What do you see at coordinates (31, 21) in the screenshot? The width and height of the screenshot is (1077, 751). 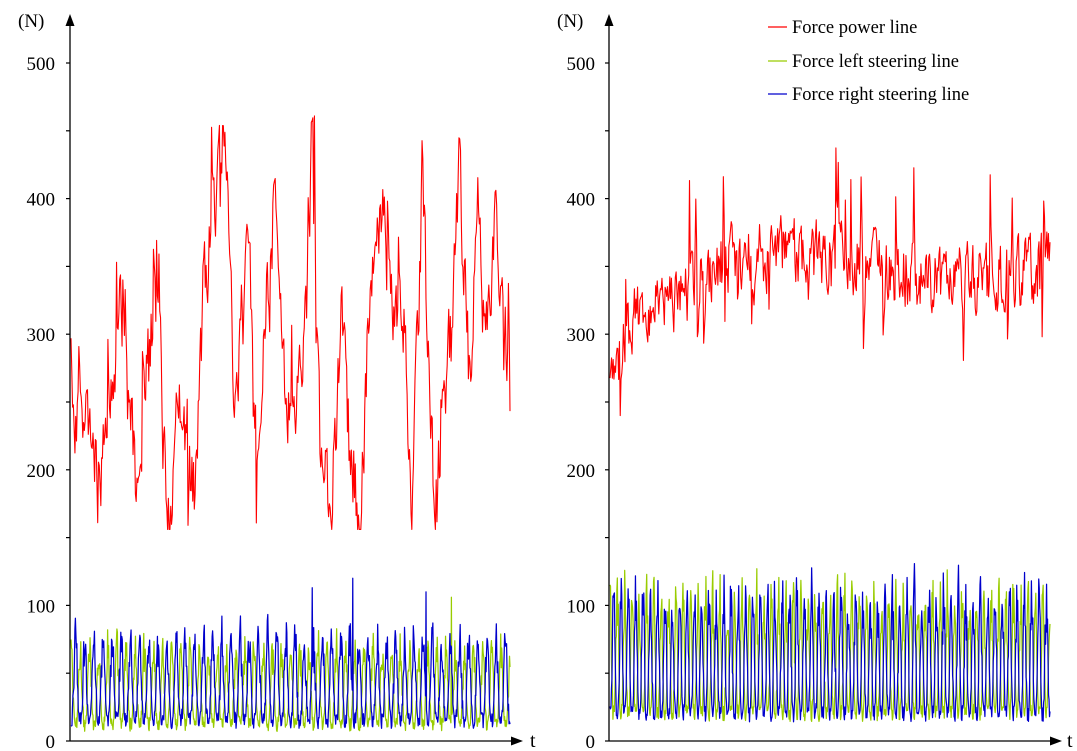 I see `left-y-unit-label: (N)` at bounding box center [31, 21].